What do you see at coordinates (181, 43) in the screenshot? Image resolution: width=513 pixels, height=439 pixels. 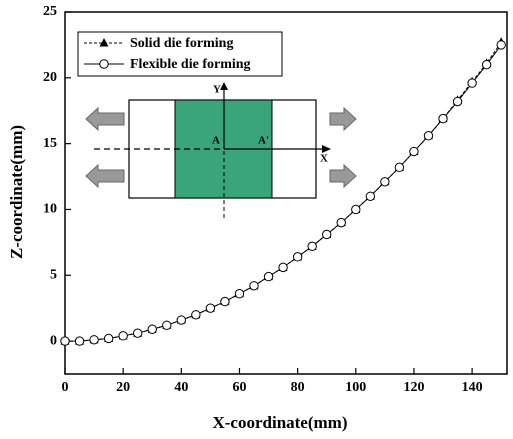 I see `legend-label: Solid die forming` at bounding box center [181, 43].